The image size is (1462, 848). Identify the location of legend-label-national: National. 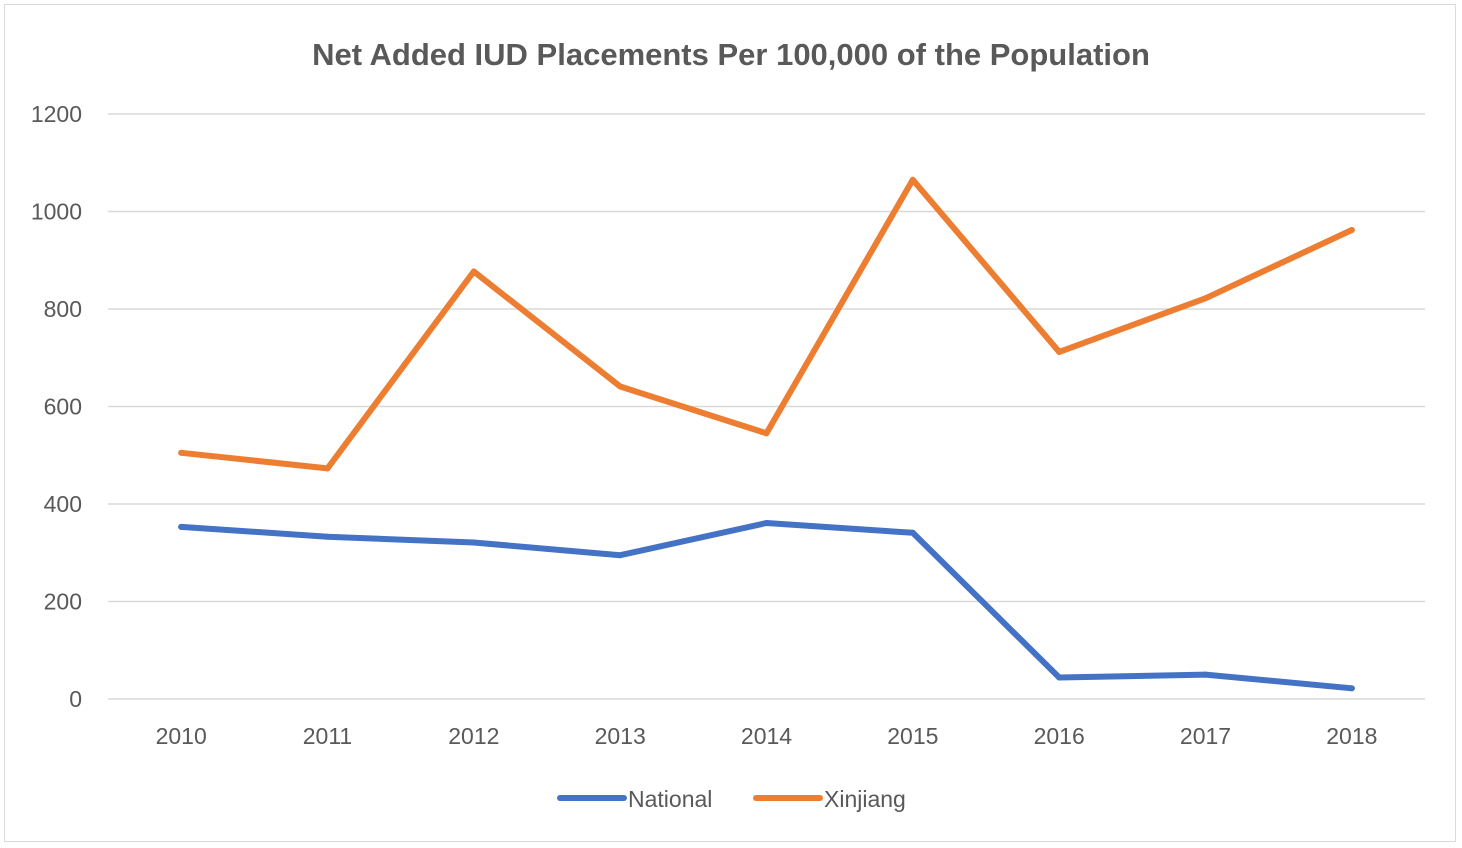
(670, 799).